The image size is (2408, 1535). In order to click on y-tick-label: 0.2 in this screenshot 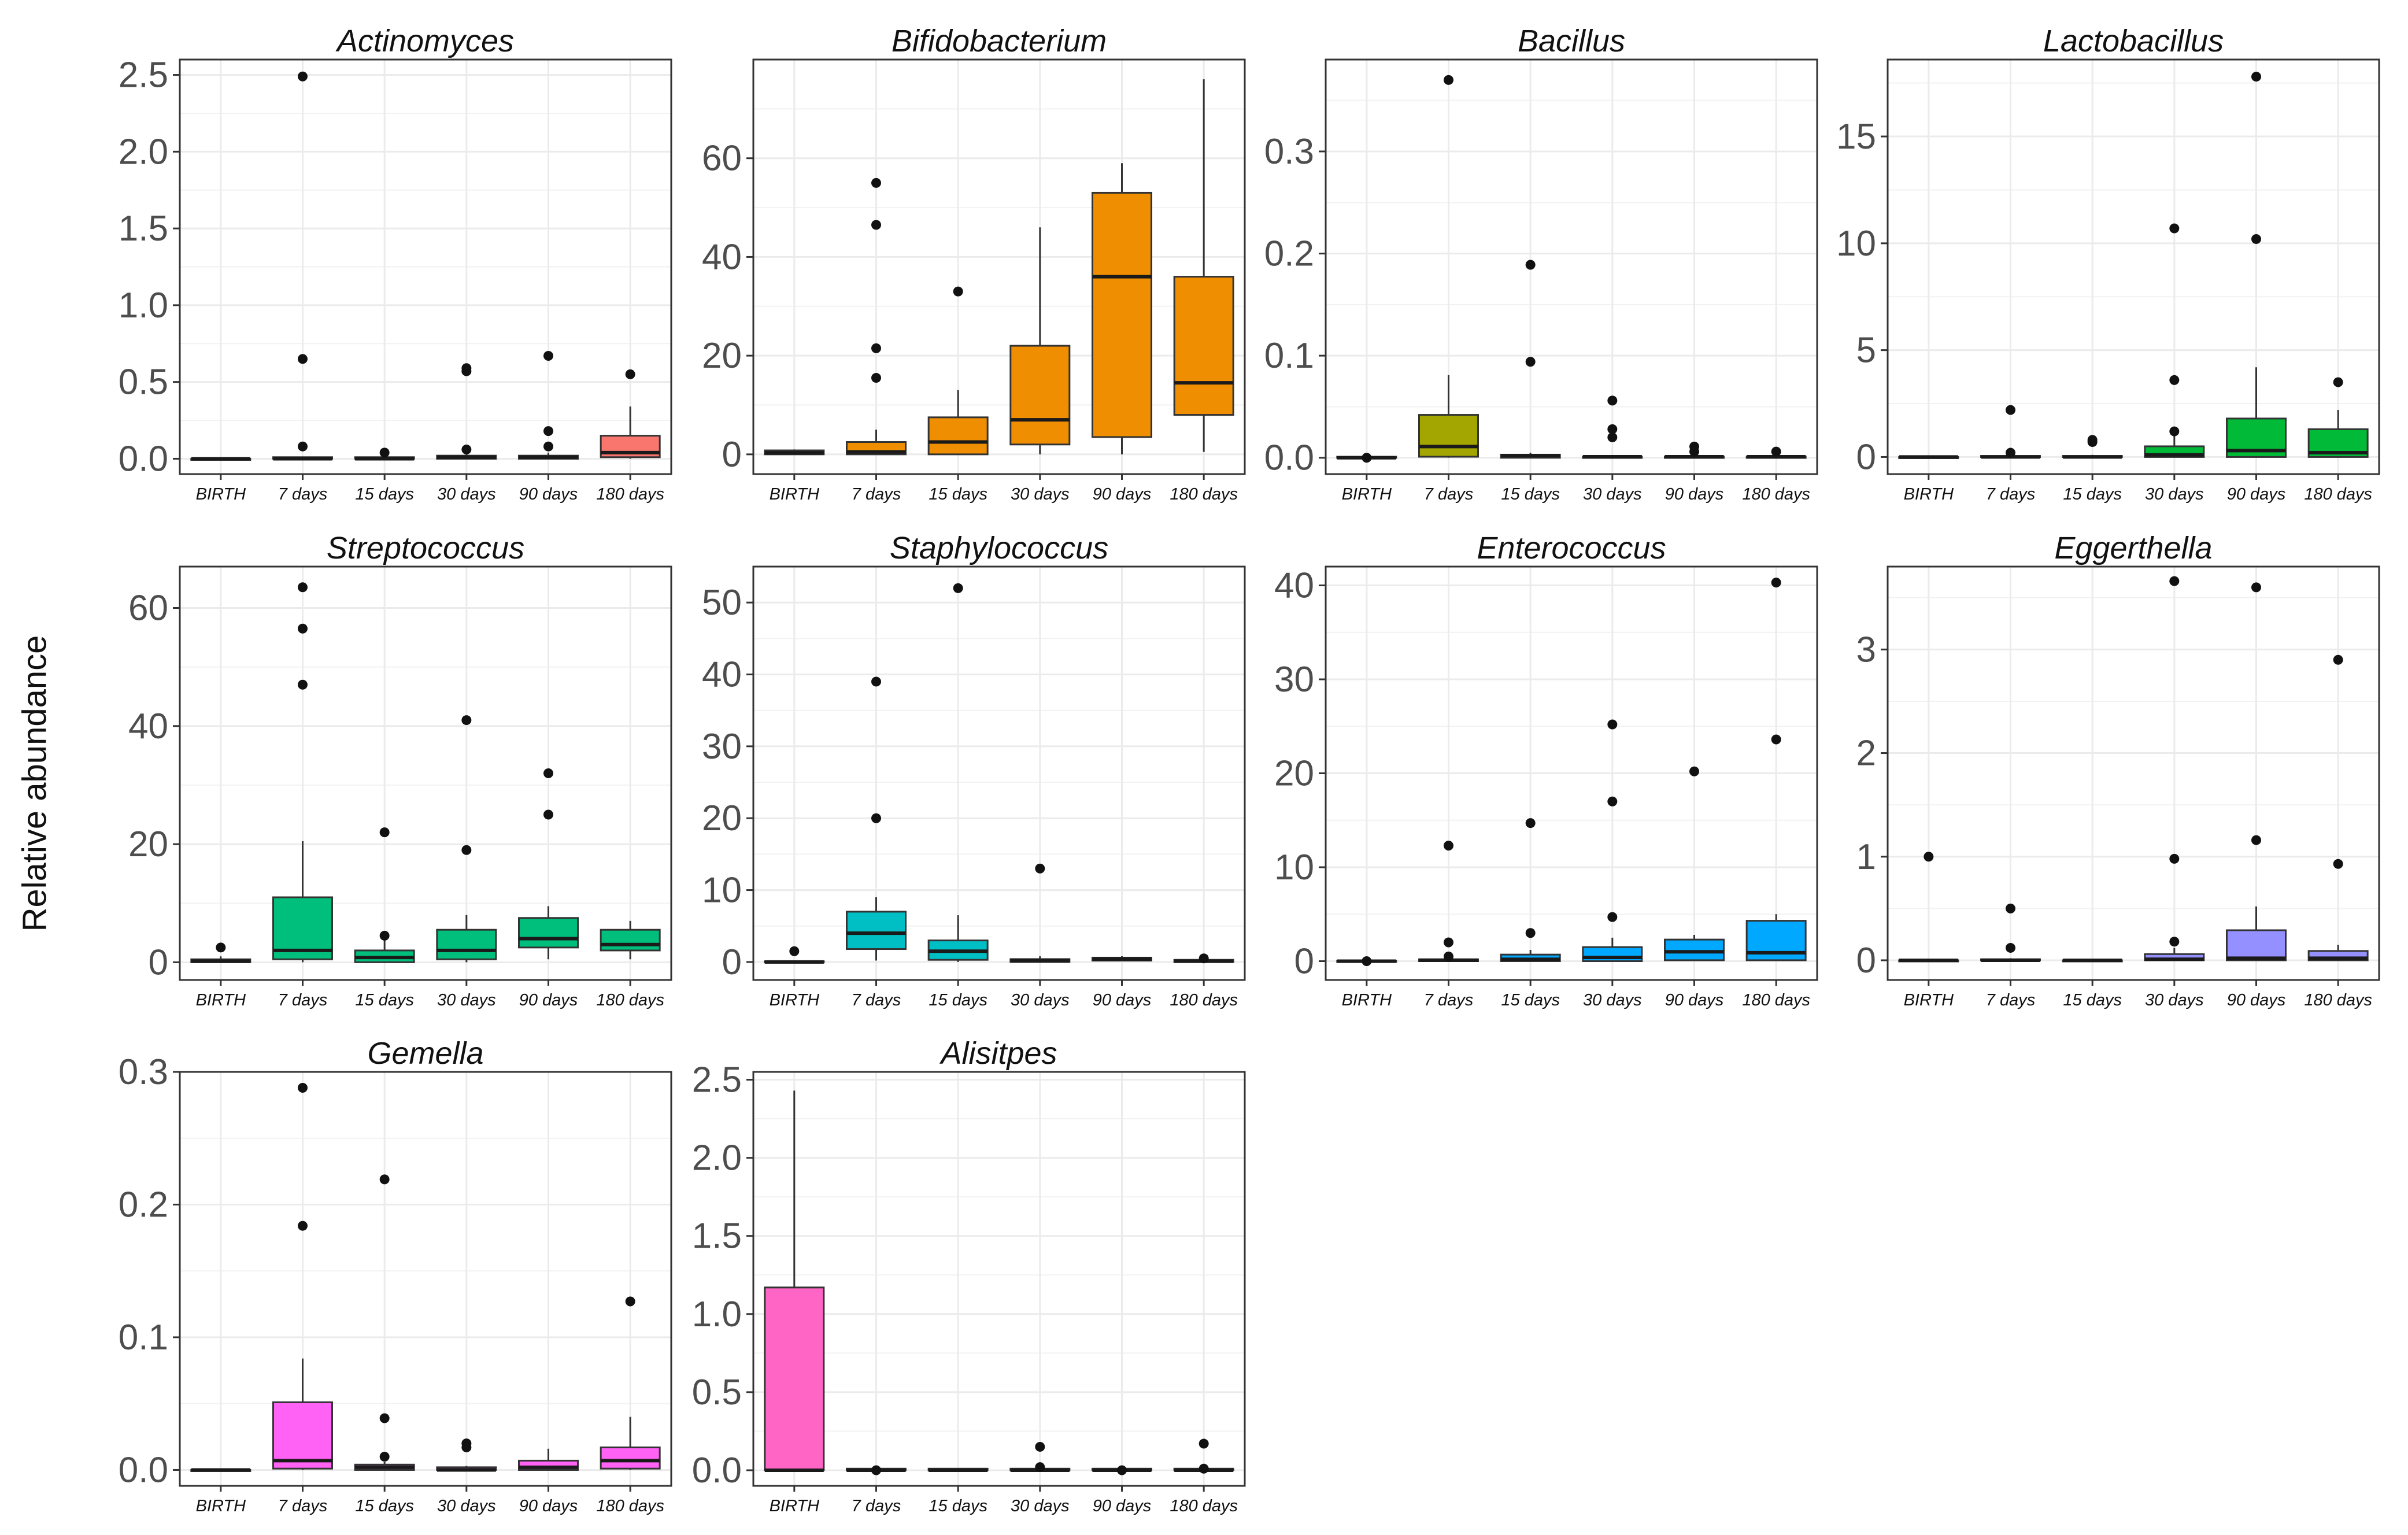, I will do `click(1289, 254)`.